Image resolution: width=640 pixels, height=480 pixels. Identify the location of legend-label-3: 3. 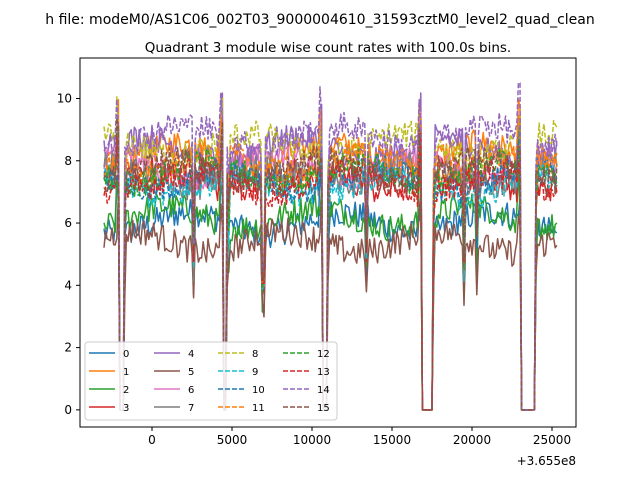
(126, 408).